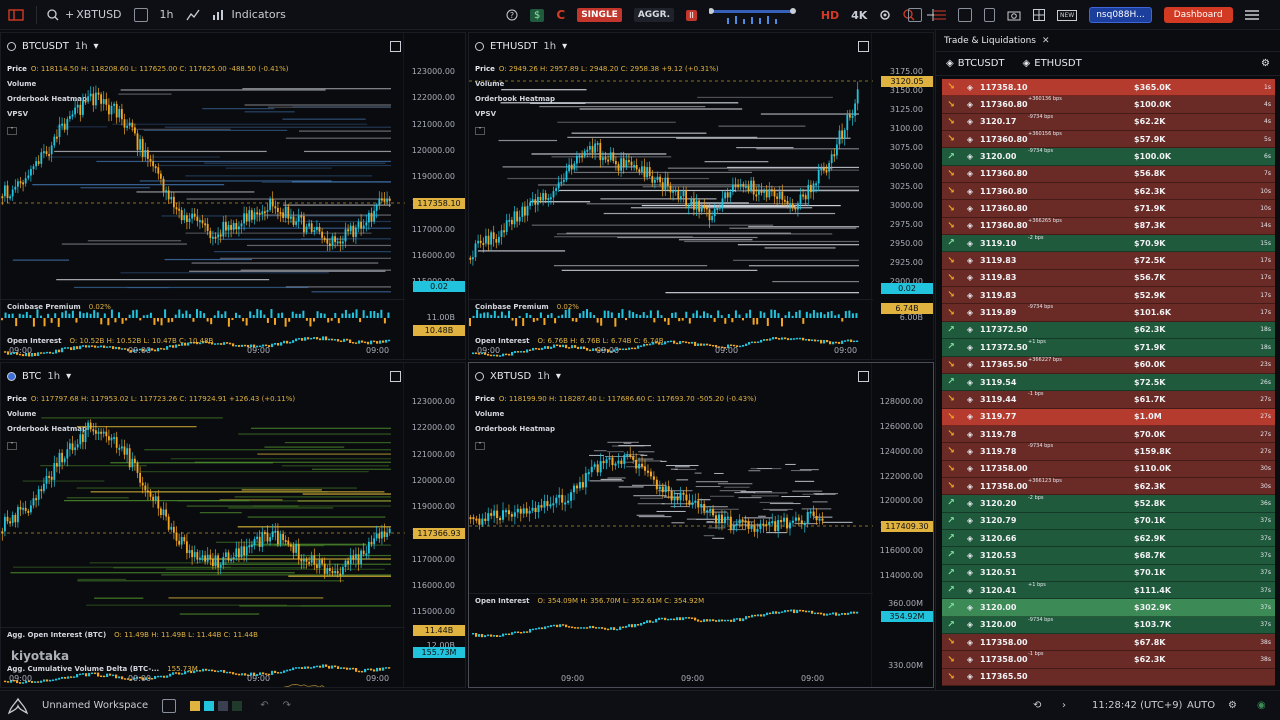  What do you see at coordinates (537, 15) in the screenshot?
I see `dollar-icon: $` at bounding box center [537, 15].